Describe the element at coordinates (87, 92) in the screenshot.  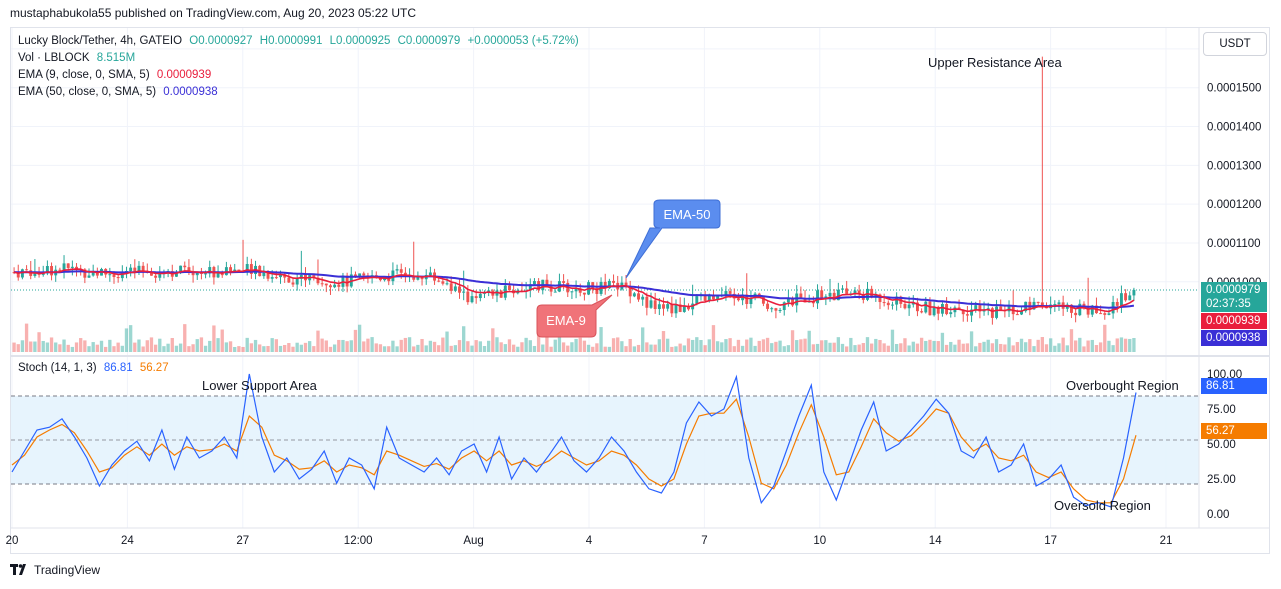
I see `ema50-label: EMA (50, close, 0, SMA, 5)` at that location.